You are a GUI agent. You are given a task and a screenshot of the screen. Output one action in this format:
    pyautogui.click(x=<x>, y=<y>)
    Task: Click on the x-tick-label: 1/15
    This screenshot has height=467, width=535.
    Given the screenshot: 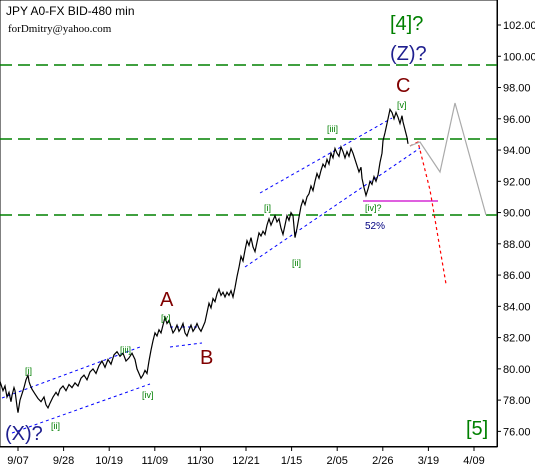 What is the action you would take?
    pyautogui.click(x=291, y=461)
    